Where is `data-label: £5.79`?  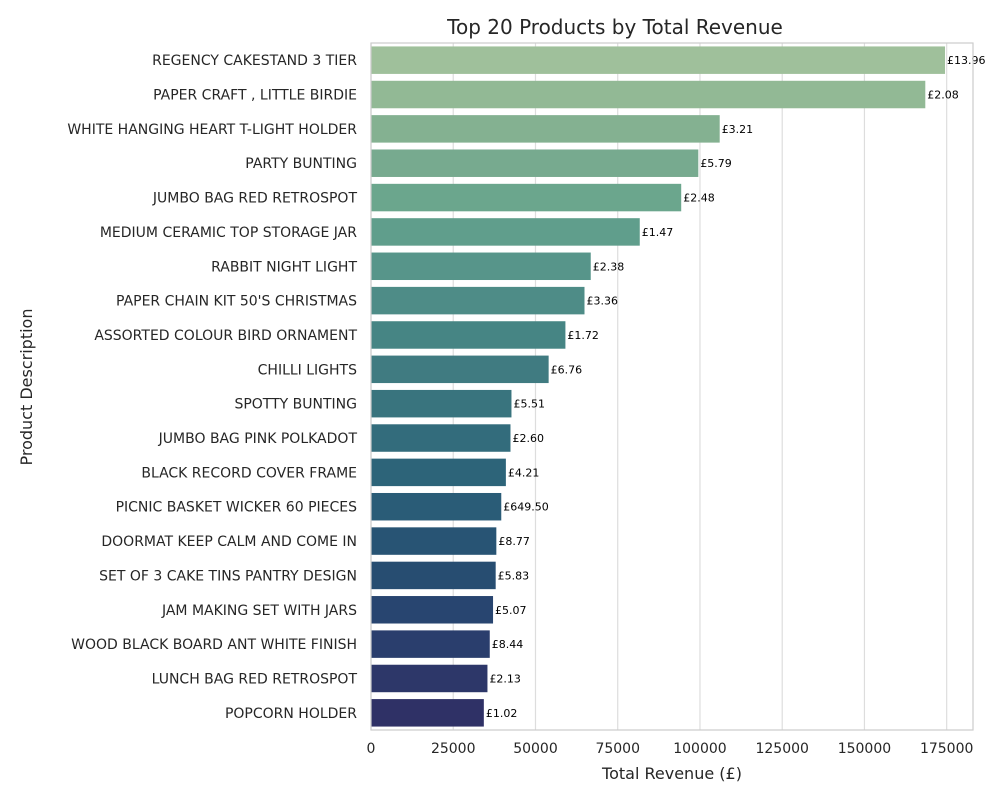 data-label: £5.79 is located at coordinates (716, 163).